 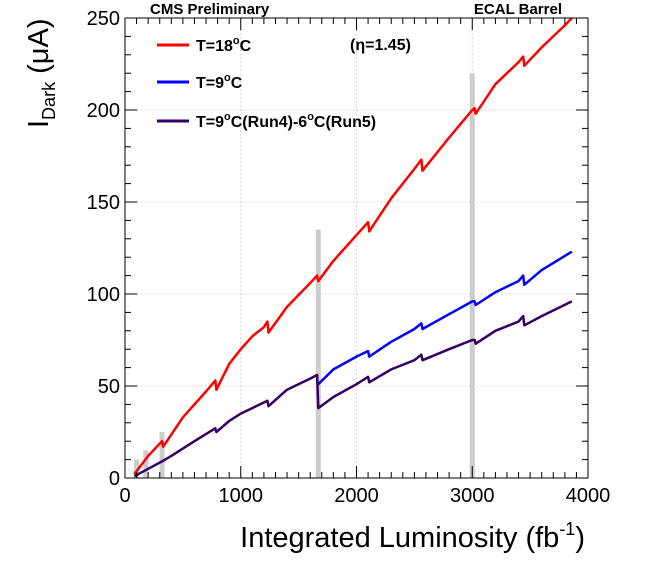 I want to click on series-line, so click(x=445, y=318).